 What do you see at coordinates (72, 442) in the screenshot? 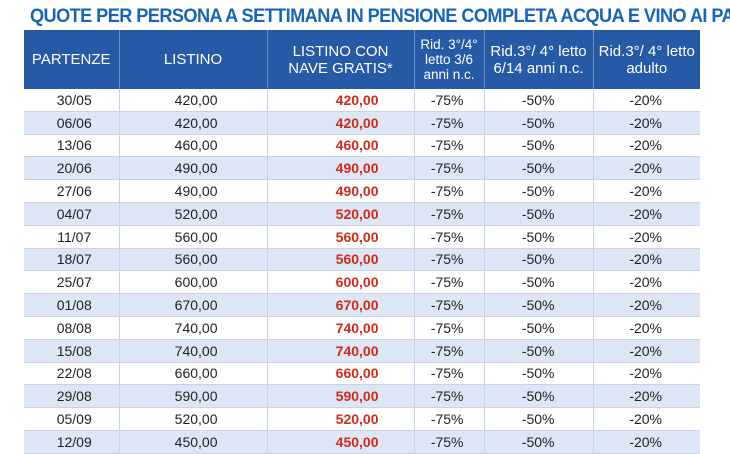
I see `departure-date-cell: 12/09` at bounding box center [72, 442].